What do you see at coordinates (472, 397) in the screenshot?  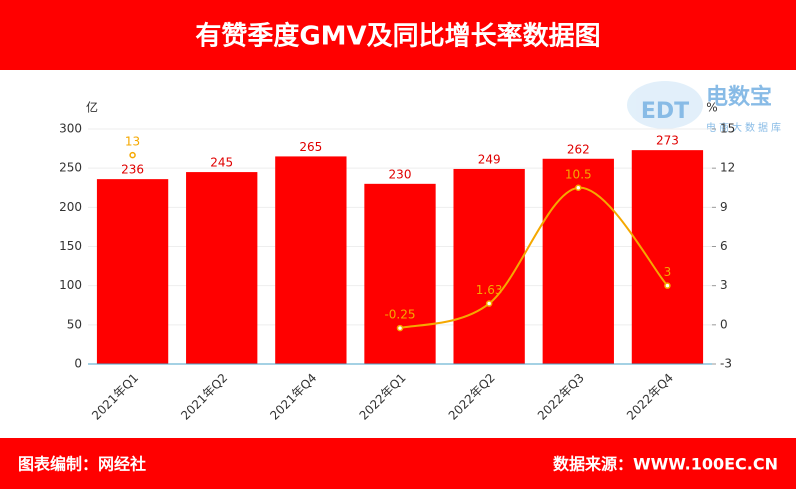 I see `x-tick-label: 2022年Q2` at bounding box center [472, 397].